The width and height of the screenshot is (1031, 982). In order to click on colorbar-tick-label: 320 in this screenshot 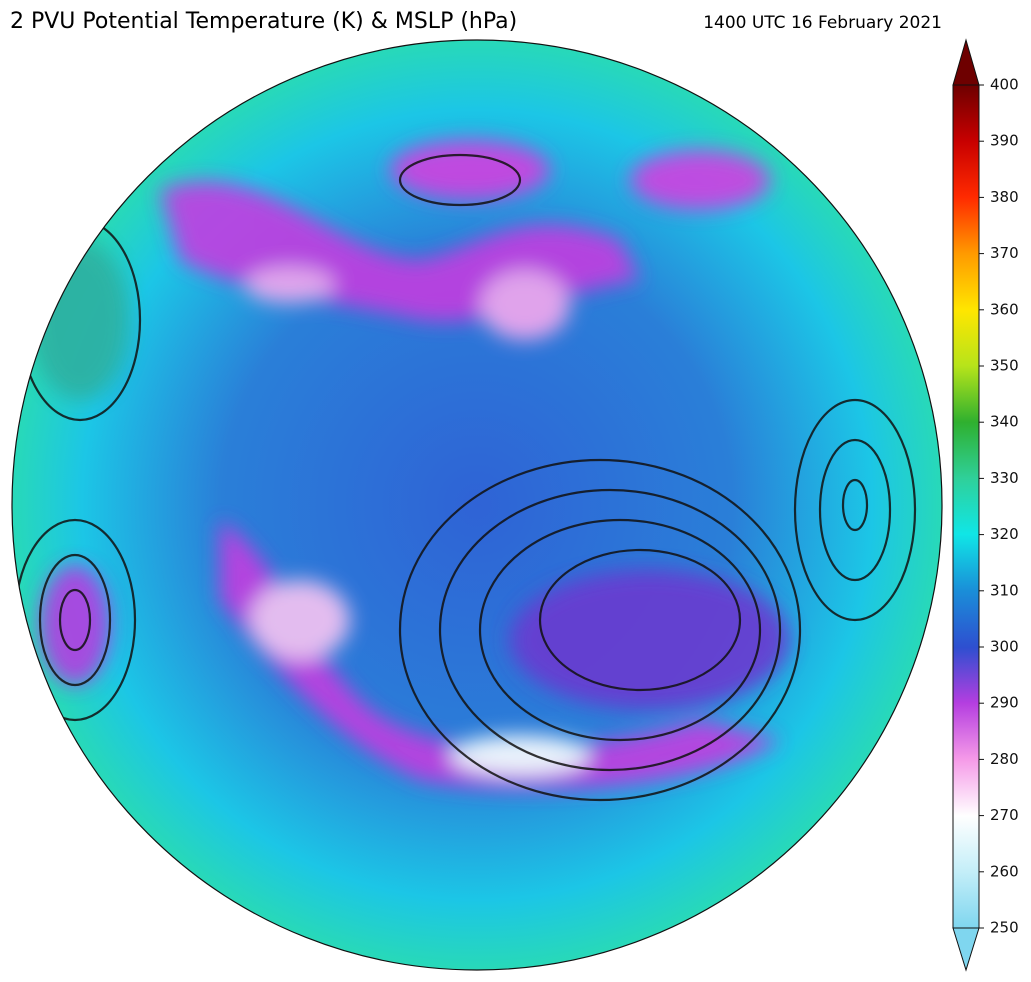, I will do `click(1004, 534)`.